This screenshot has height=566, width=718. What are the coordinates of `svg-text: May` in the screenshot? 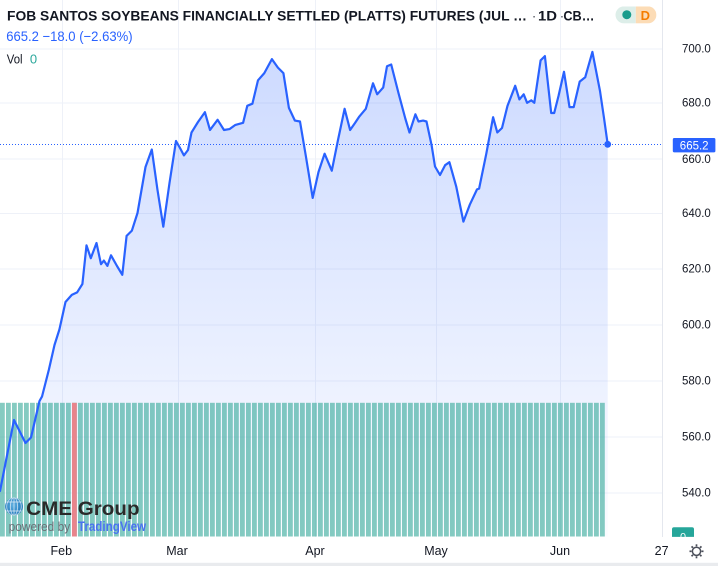 It's located at (436, 551).